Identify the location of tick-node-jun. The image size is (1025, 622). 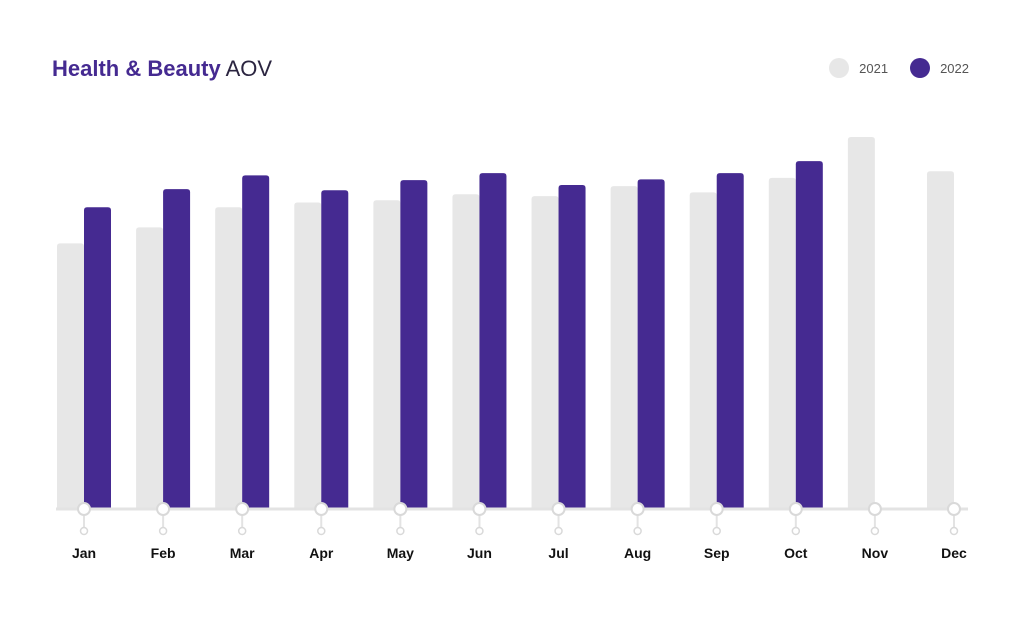
(479, 531).